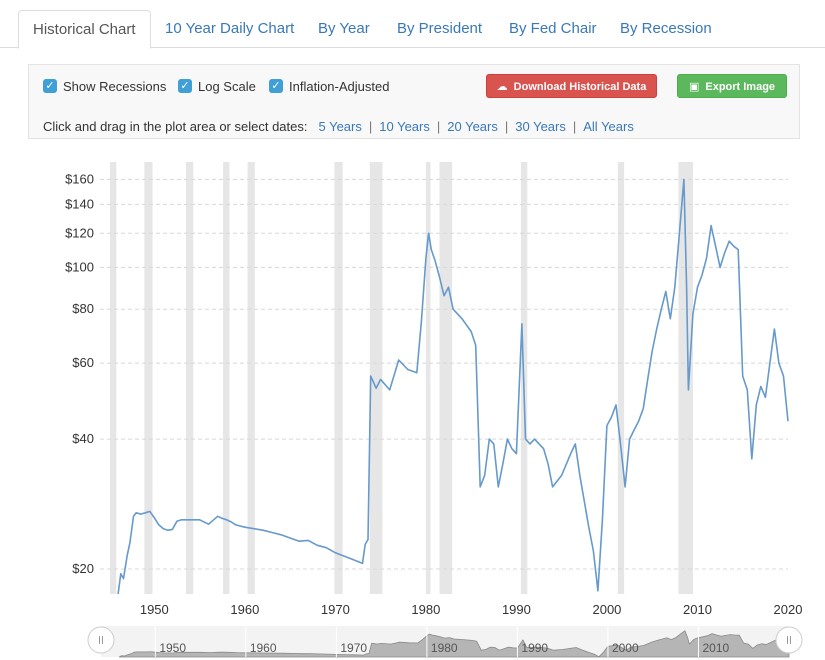 Image resolution: width=825 pixels, height=660 pixels. I want to click on navigator-label: 1950, so click(172, 648).